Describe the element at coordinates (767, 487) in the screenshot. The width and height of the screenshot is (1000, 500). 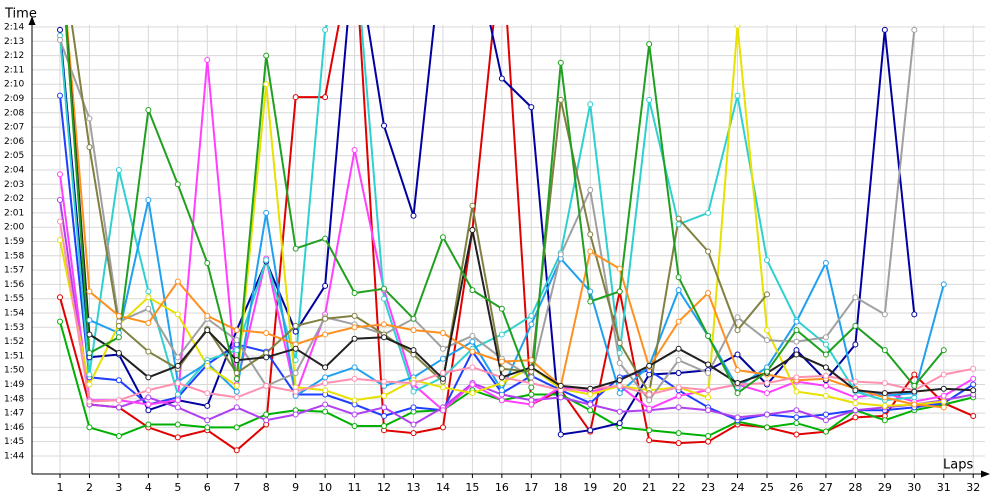
I see `x-tick-label: 25` at that location.